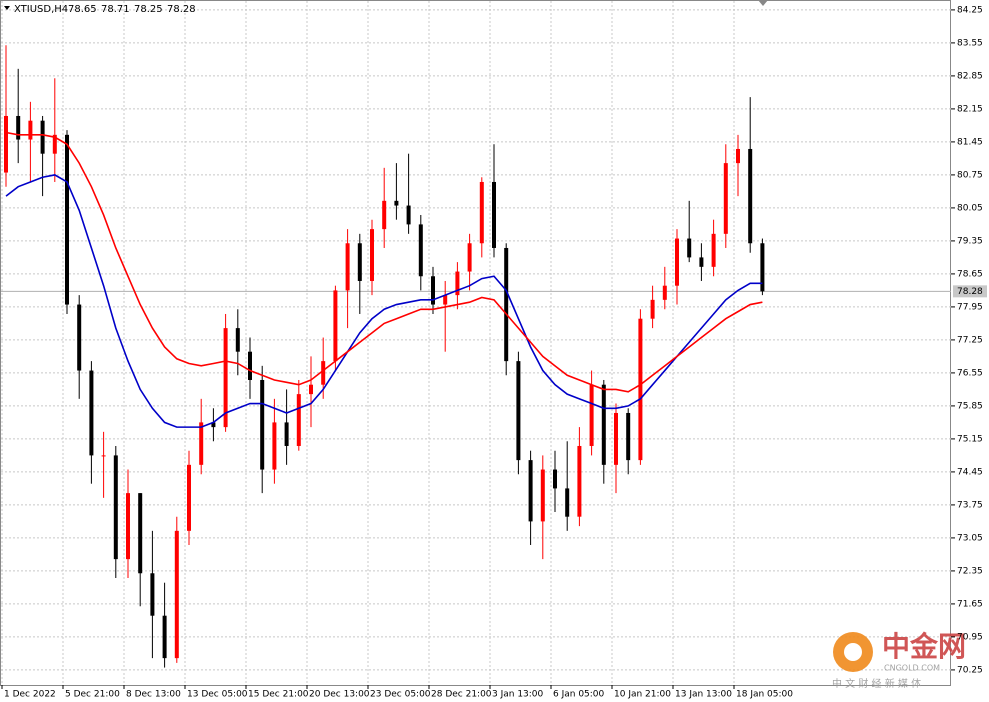  What do you see at coordinates (970, 76) in the screenshot?
I see `y-tick-label: 82.85` at bounding box center [970, 76].